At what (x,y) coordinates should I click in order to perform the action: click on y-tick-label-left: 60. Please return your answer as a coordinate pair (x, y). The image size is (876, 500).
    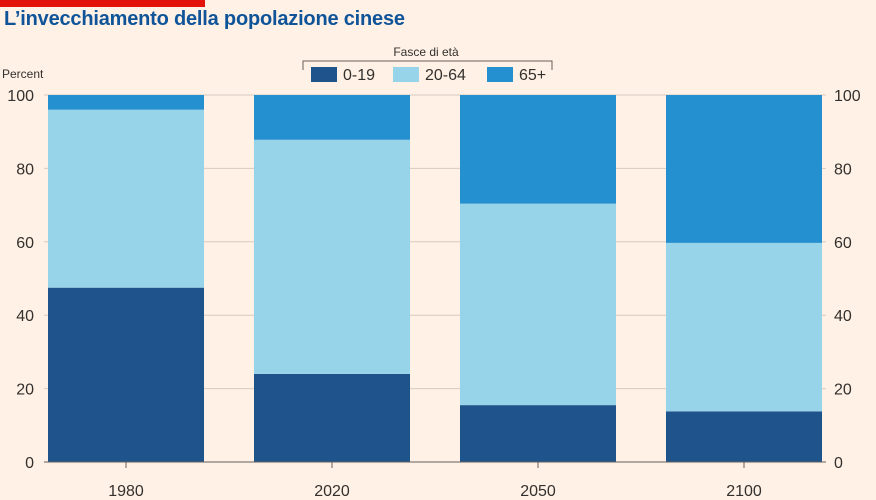
    Looking at the image, I should click on (25, 243).